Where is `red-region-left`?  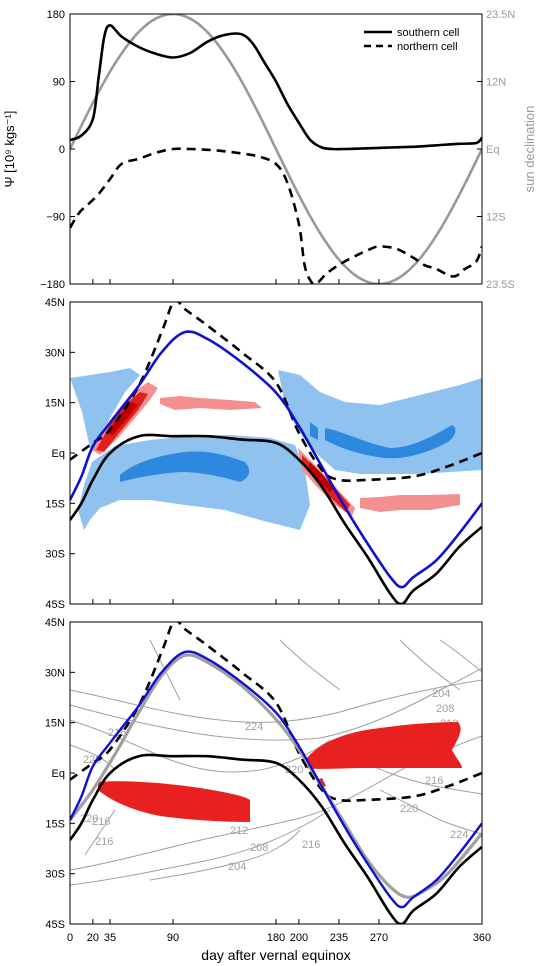 red-region-left is located at coordinates (174, 801).